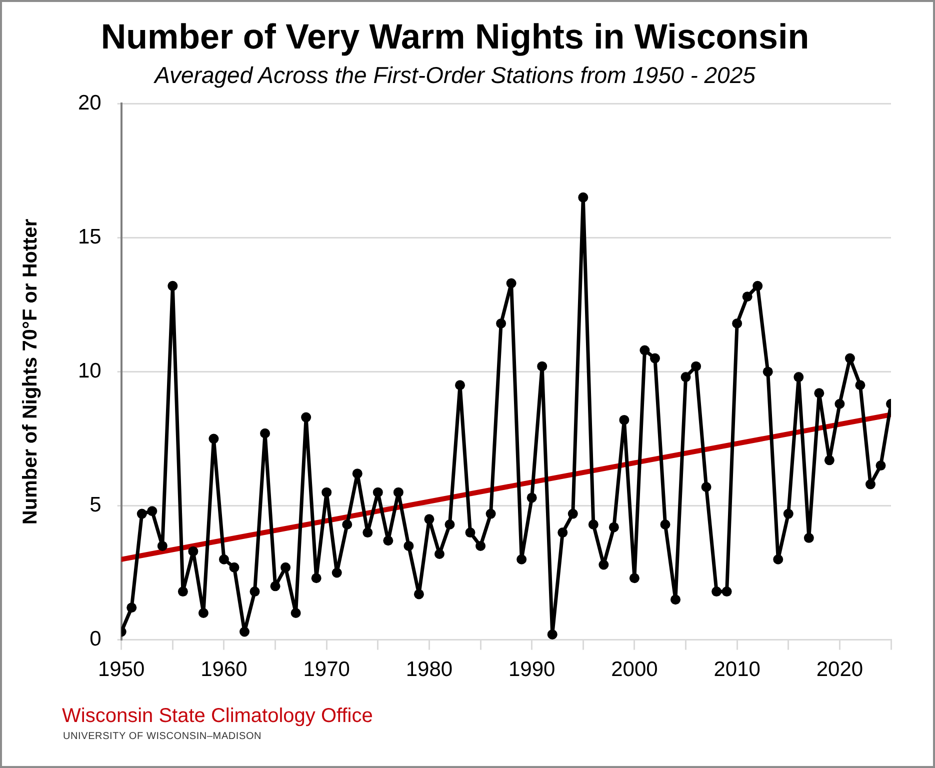 The image size is (935, 768). I want to click on y-tick-label: 0, so click(96, 639).